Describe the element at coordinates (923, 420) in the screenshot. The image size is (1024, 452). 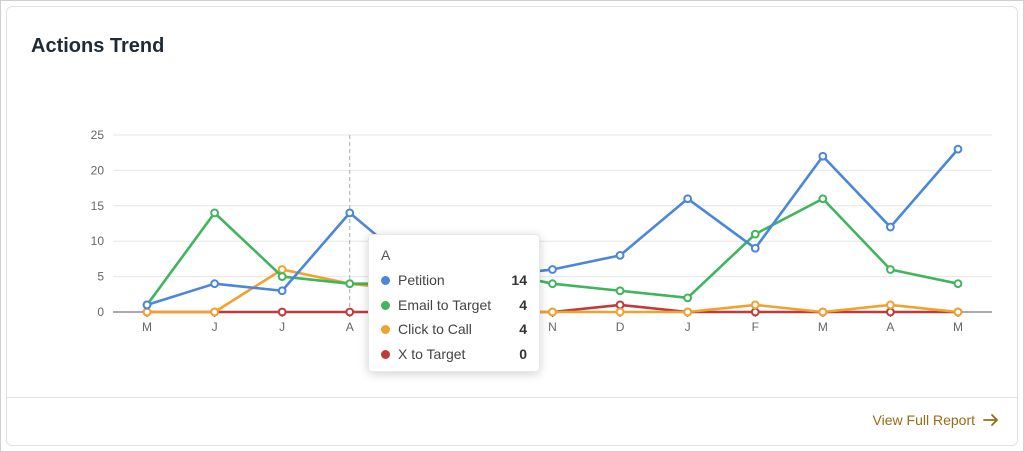
I see `view-full-report-label: View Full Report` at that location.